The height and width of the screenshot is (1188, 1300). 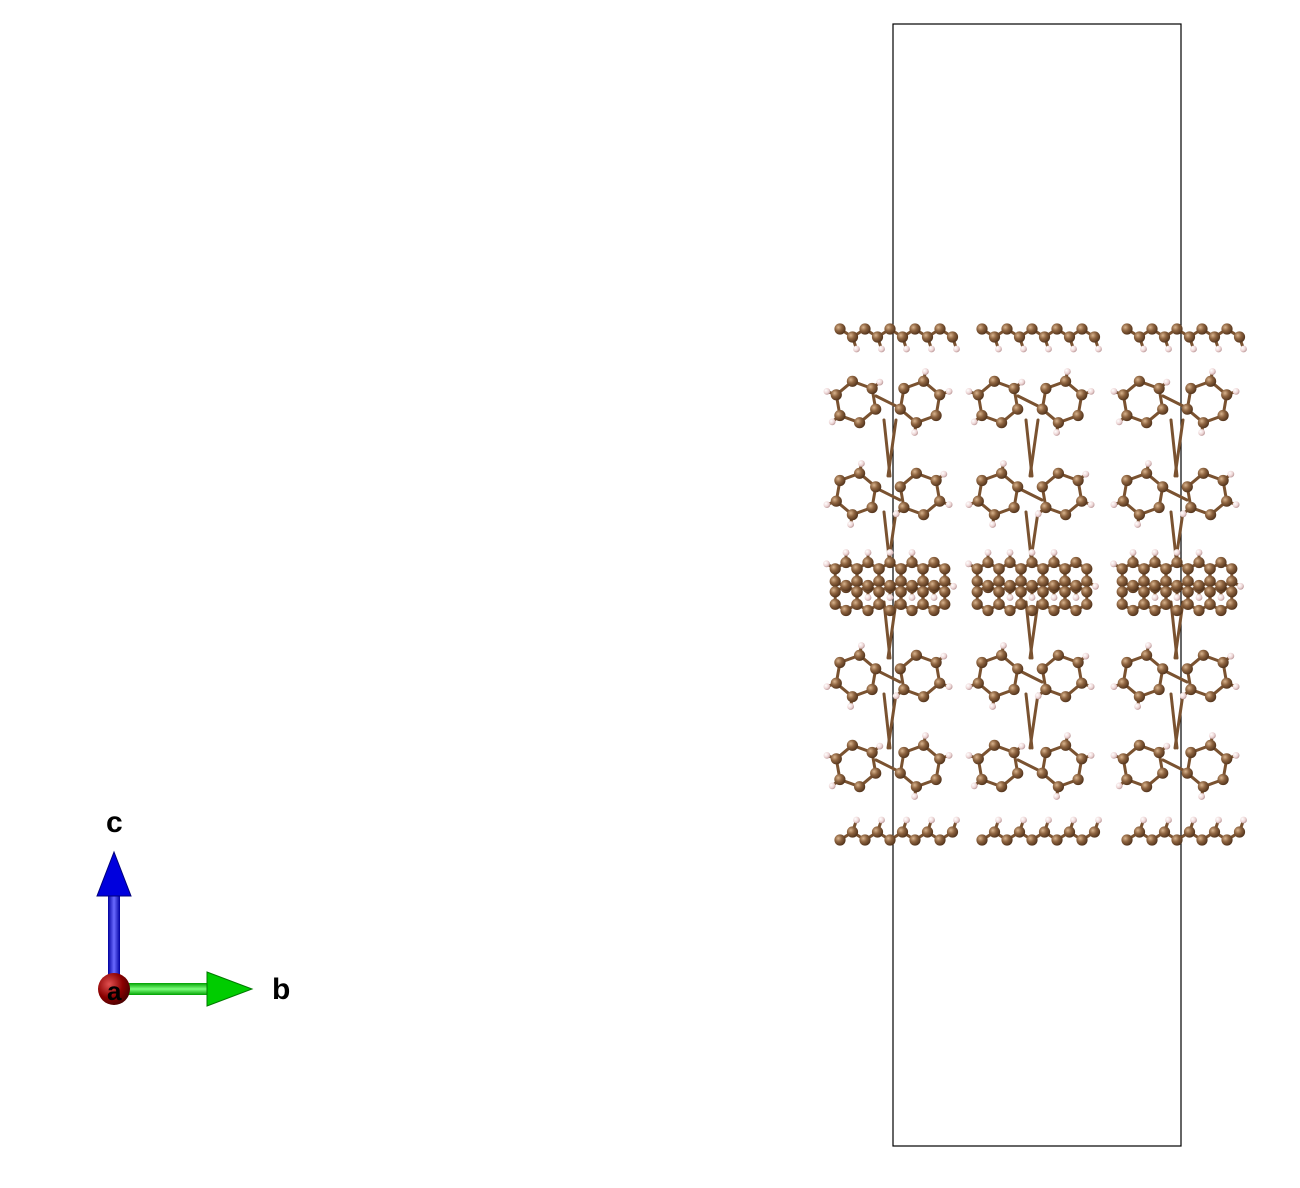 What do you see at coordinates (114, 941) in the screenshot?
I see `c-axis-shaft` at bounding box center [114, 941].